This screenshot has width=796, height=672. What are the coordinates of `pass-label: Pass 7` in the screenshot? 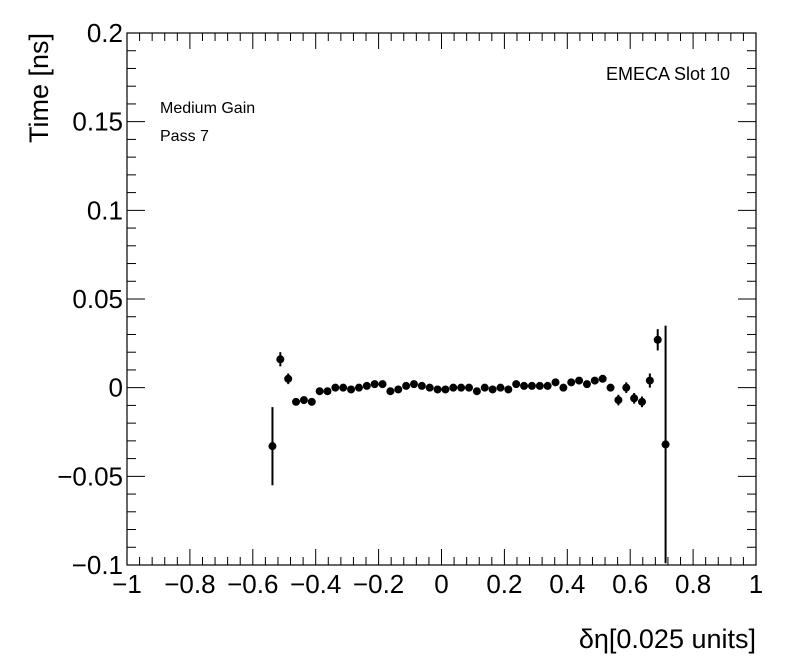 It's located at (184, 136).